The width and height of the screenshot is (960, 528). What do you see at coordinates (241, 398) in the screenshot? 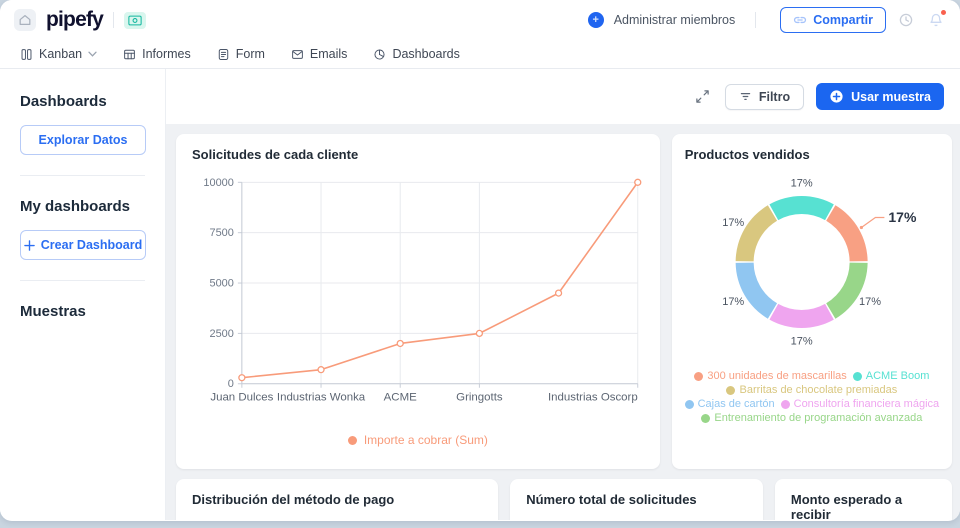
I see `svg-text: Juan Dulces` at bounding box center [241, 398].